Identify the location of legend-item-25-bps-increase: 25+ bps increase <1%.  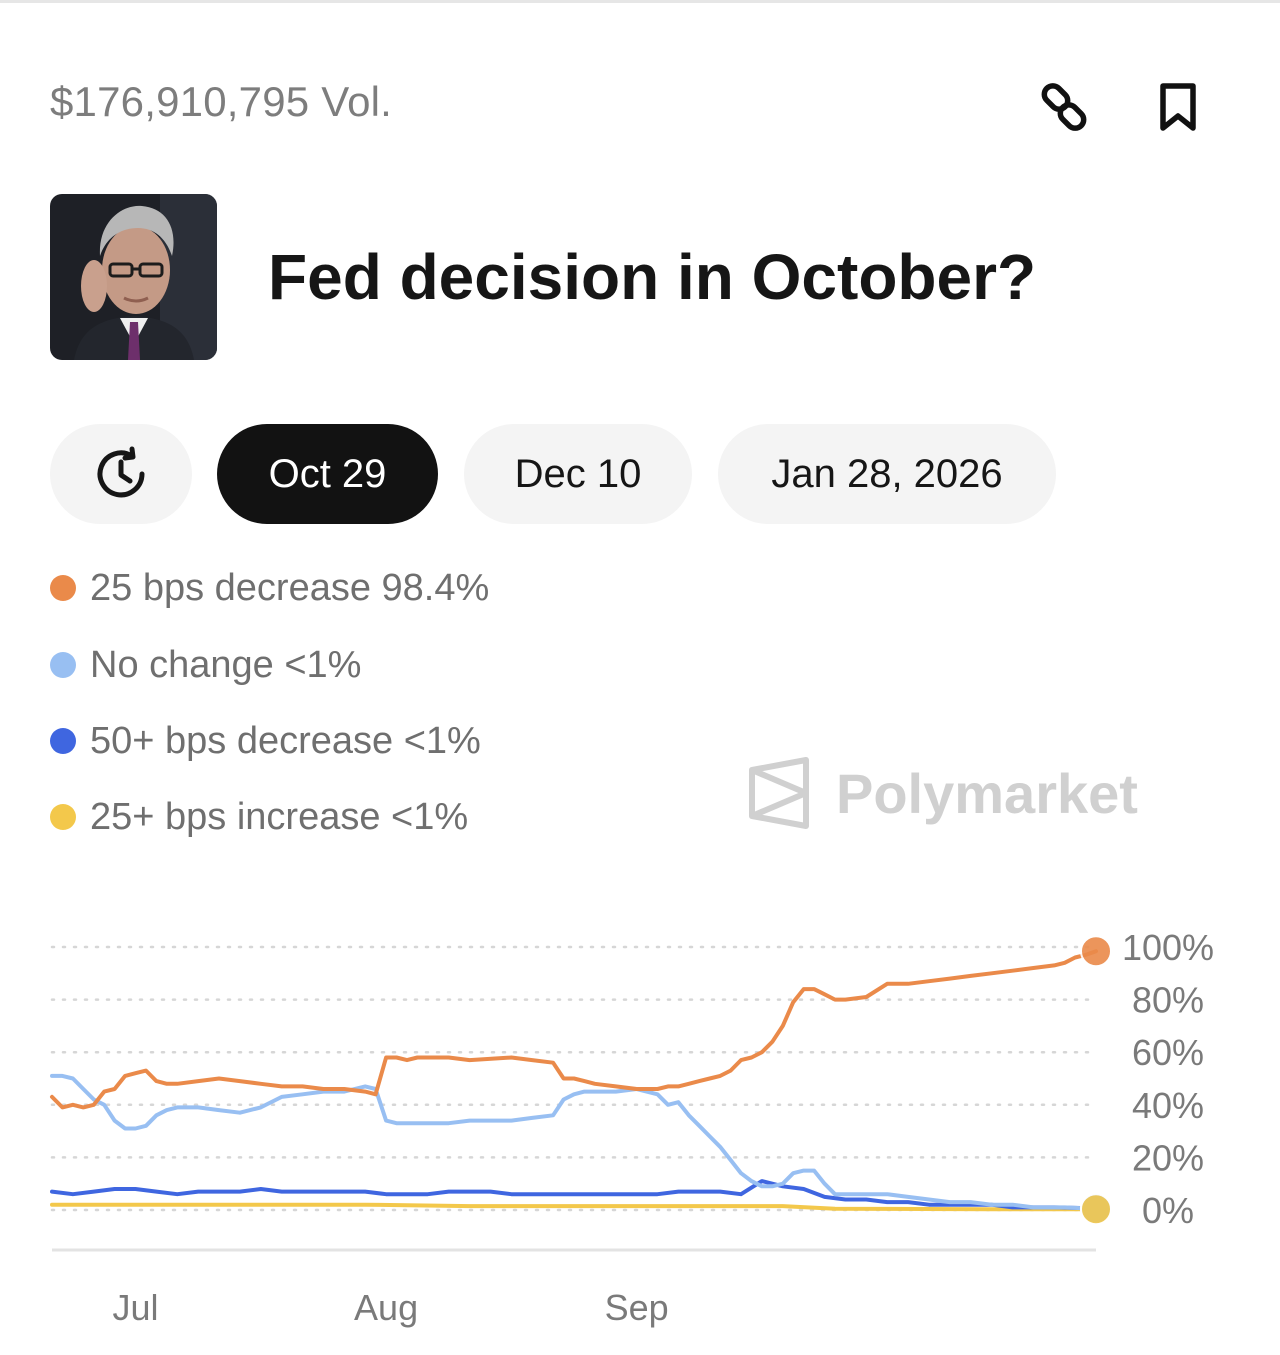
(259, 817).